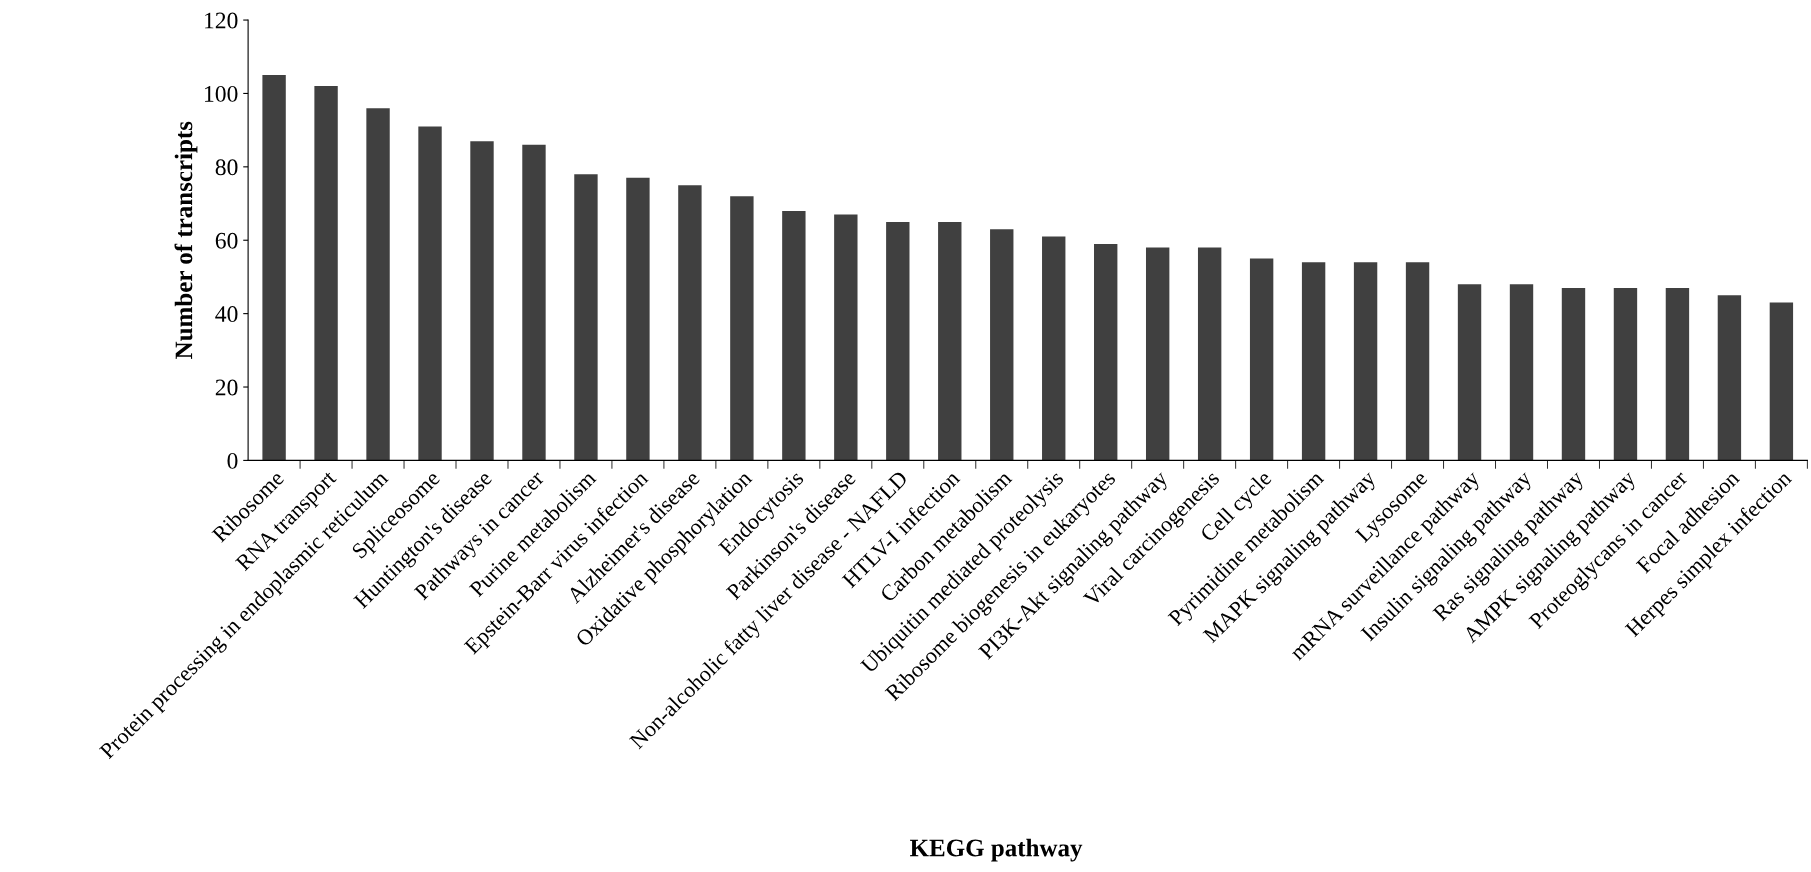 This screenshot has height=872, width=1811. What do you see at coordinates (221, 93) in the screenshot?
I see `y-tick-label: 100` at bounding box center [221, 93].